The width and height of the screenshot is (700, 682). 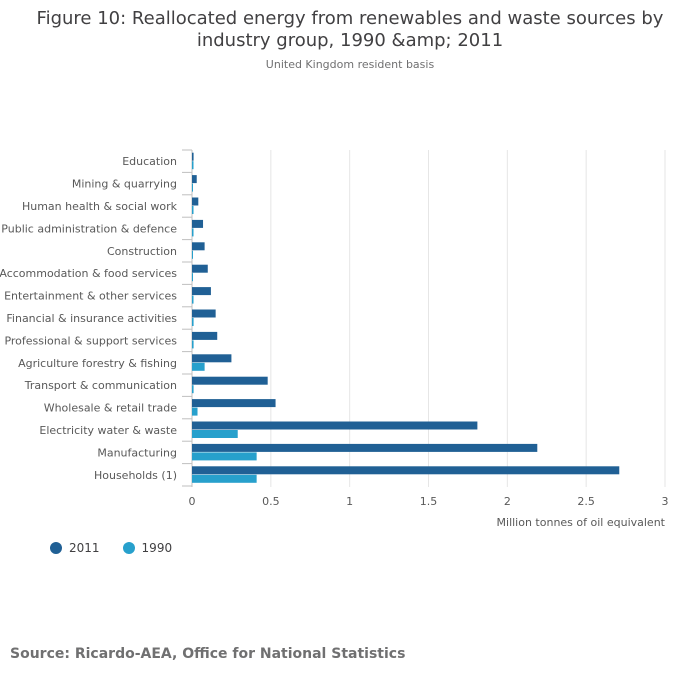 I want to click on category-label: Education, so click(x=149, y=161).